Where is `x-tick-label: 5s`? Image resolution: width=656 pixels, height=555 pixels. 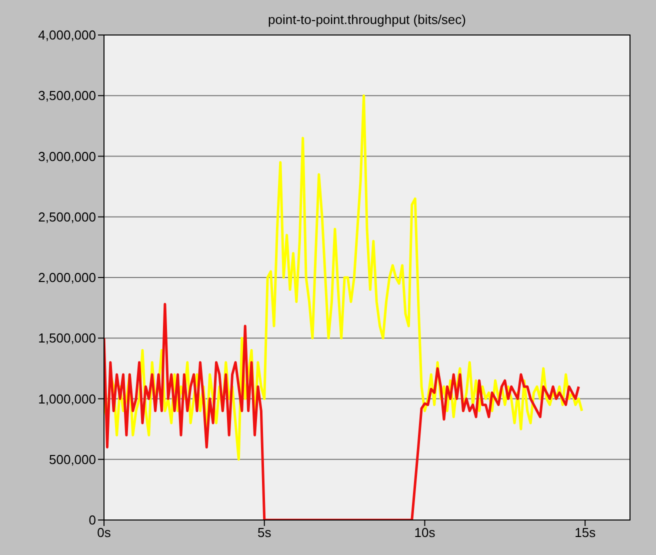
x-tick-label: 5s is located at coordinates (265, 532).